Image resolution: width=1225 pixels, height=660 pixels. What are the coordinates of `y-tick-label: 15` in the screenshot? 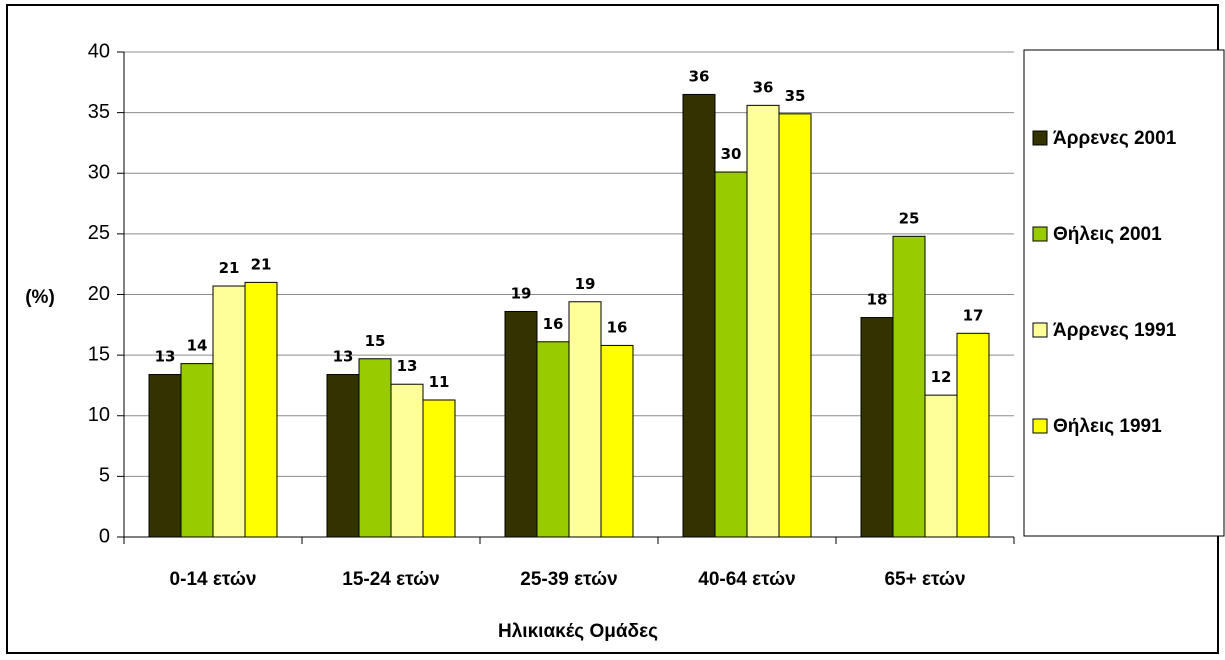 It's located at (99, 354).